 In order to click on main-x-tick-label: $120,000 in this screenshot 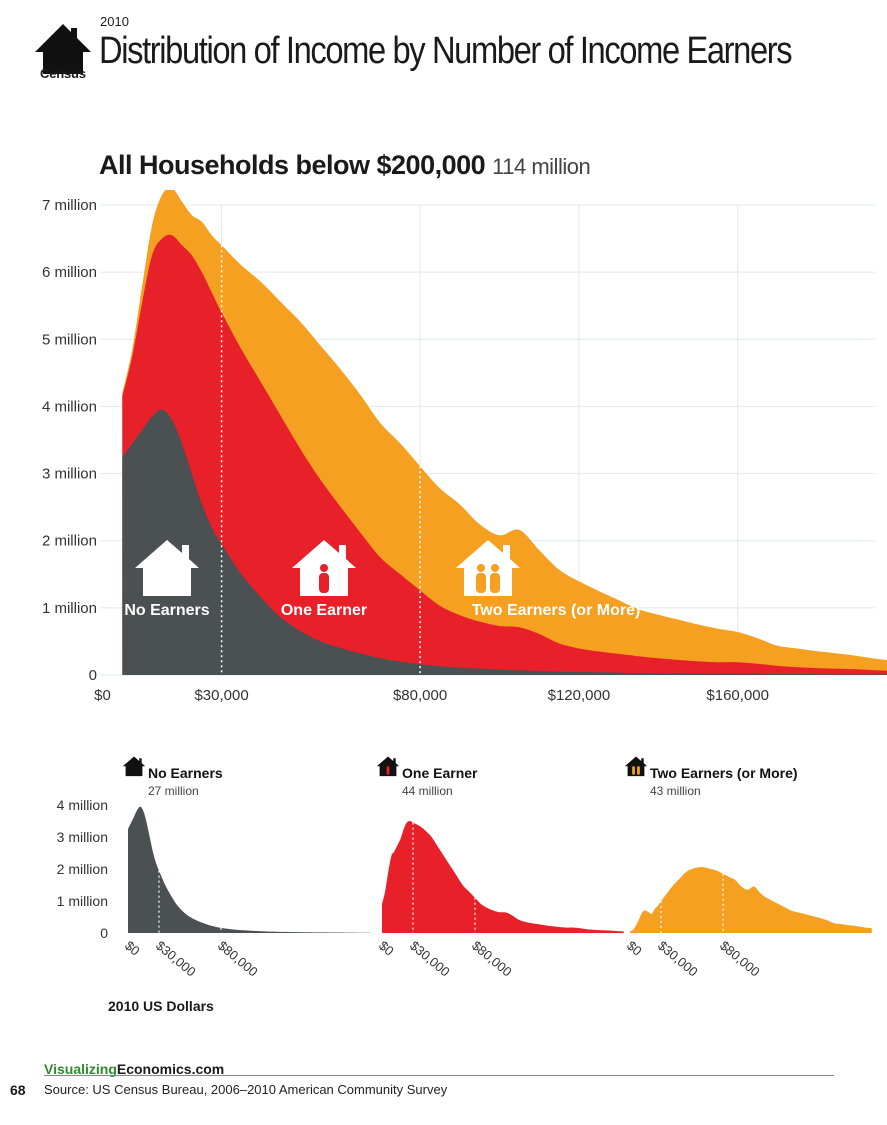, I will do `click(579, 695)`.